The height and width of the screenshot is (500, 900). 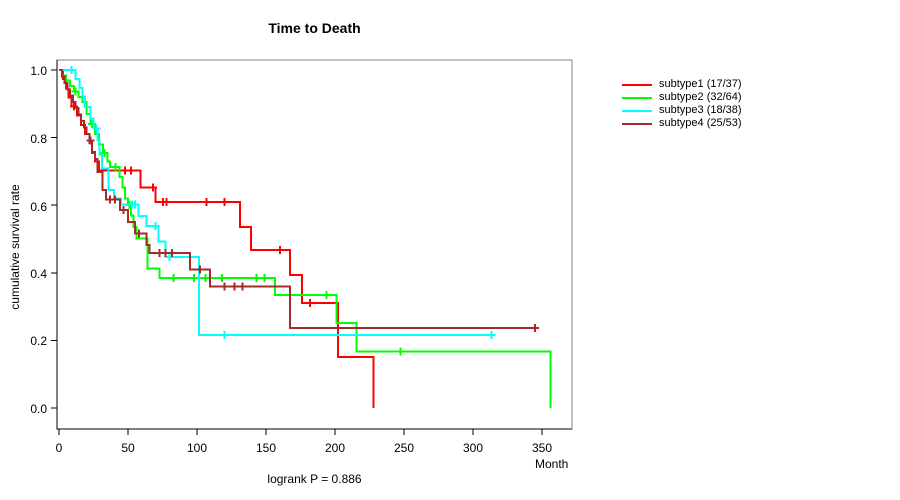 I want to click on logrank-annotation: logrank P = 0.886, so click(x=314, y=479).